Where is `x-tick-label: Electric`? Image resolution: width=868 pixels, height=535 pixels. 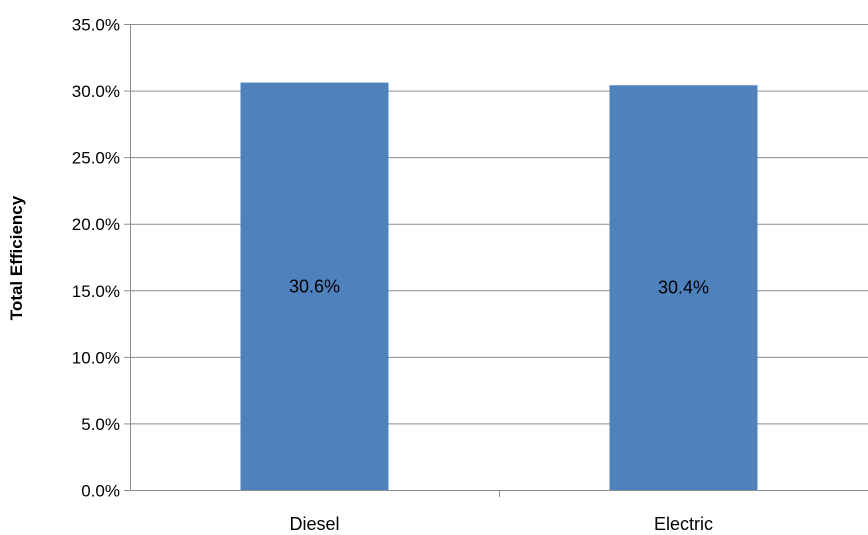 x-tick-label: Electric is located at coordinates (683, 524).